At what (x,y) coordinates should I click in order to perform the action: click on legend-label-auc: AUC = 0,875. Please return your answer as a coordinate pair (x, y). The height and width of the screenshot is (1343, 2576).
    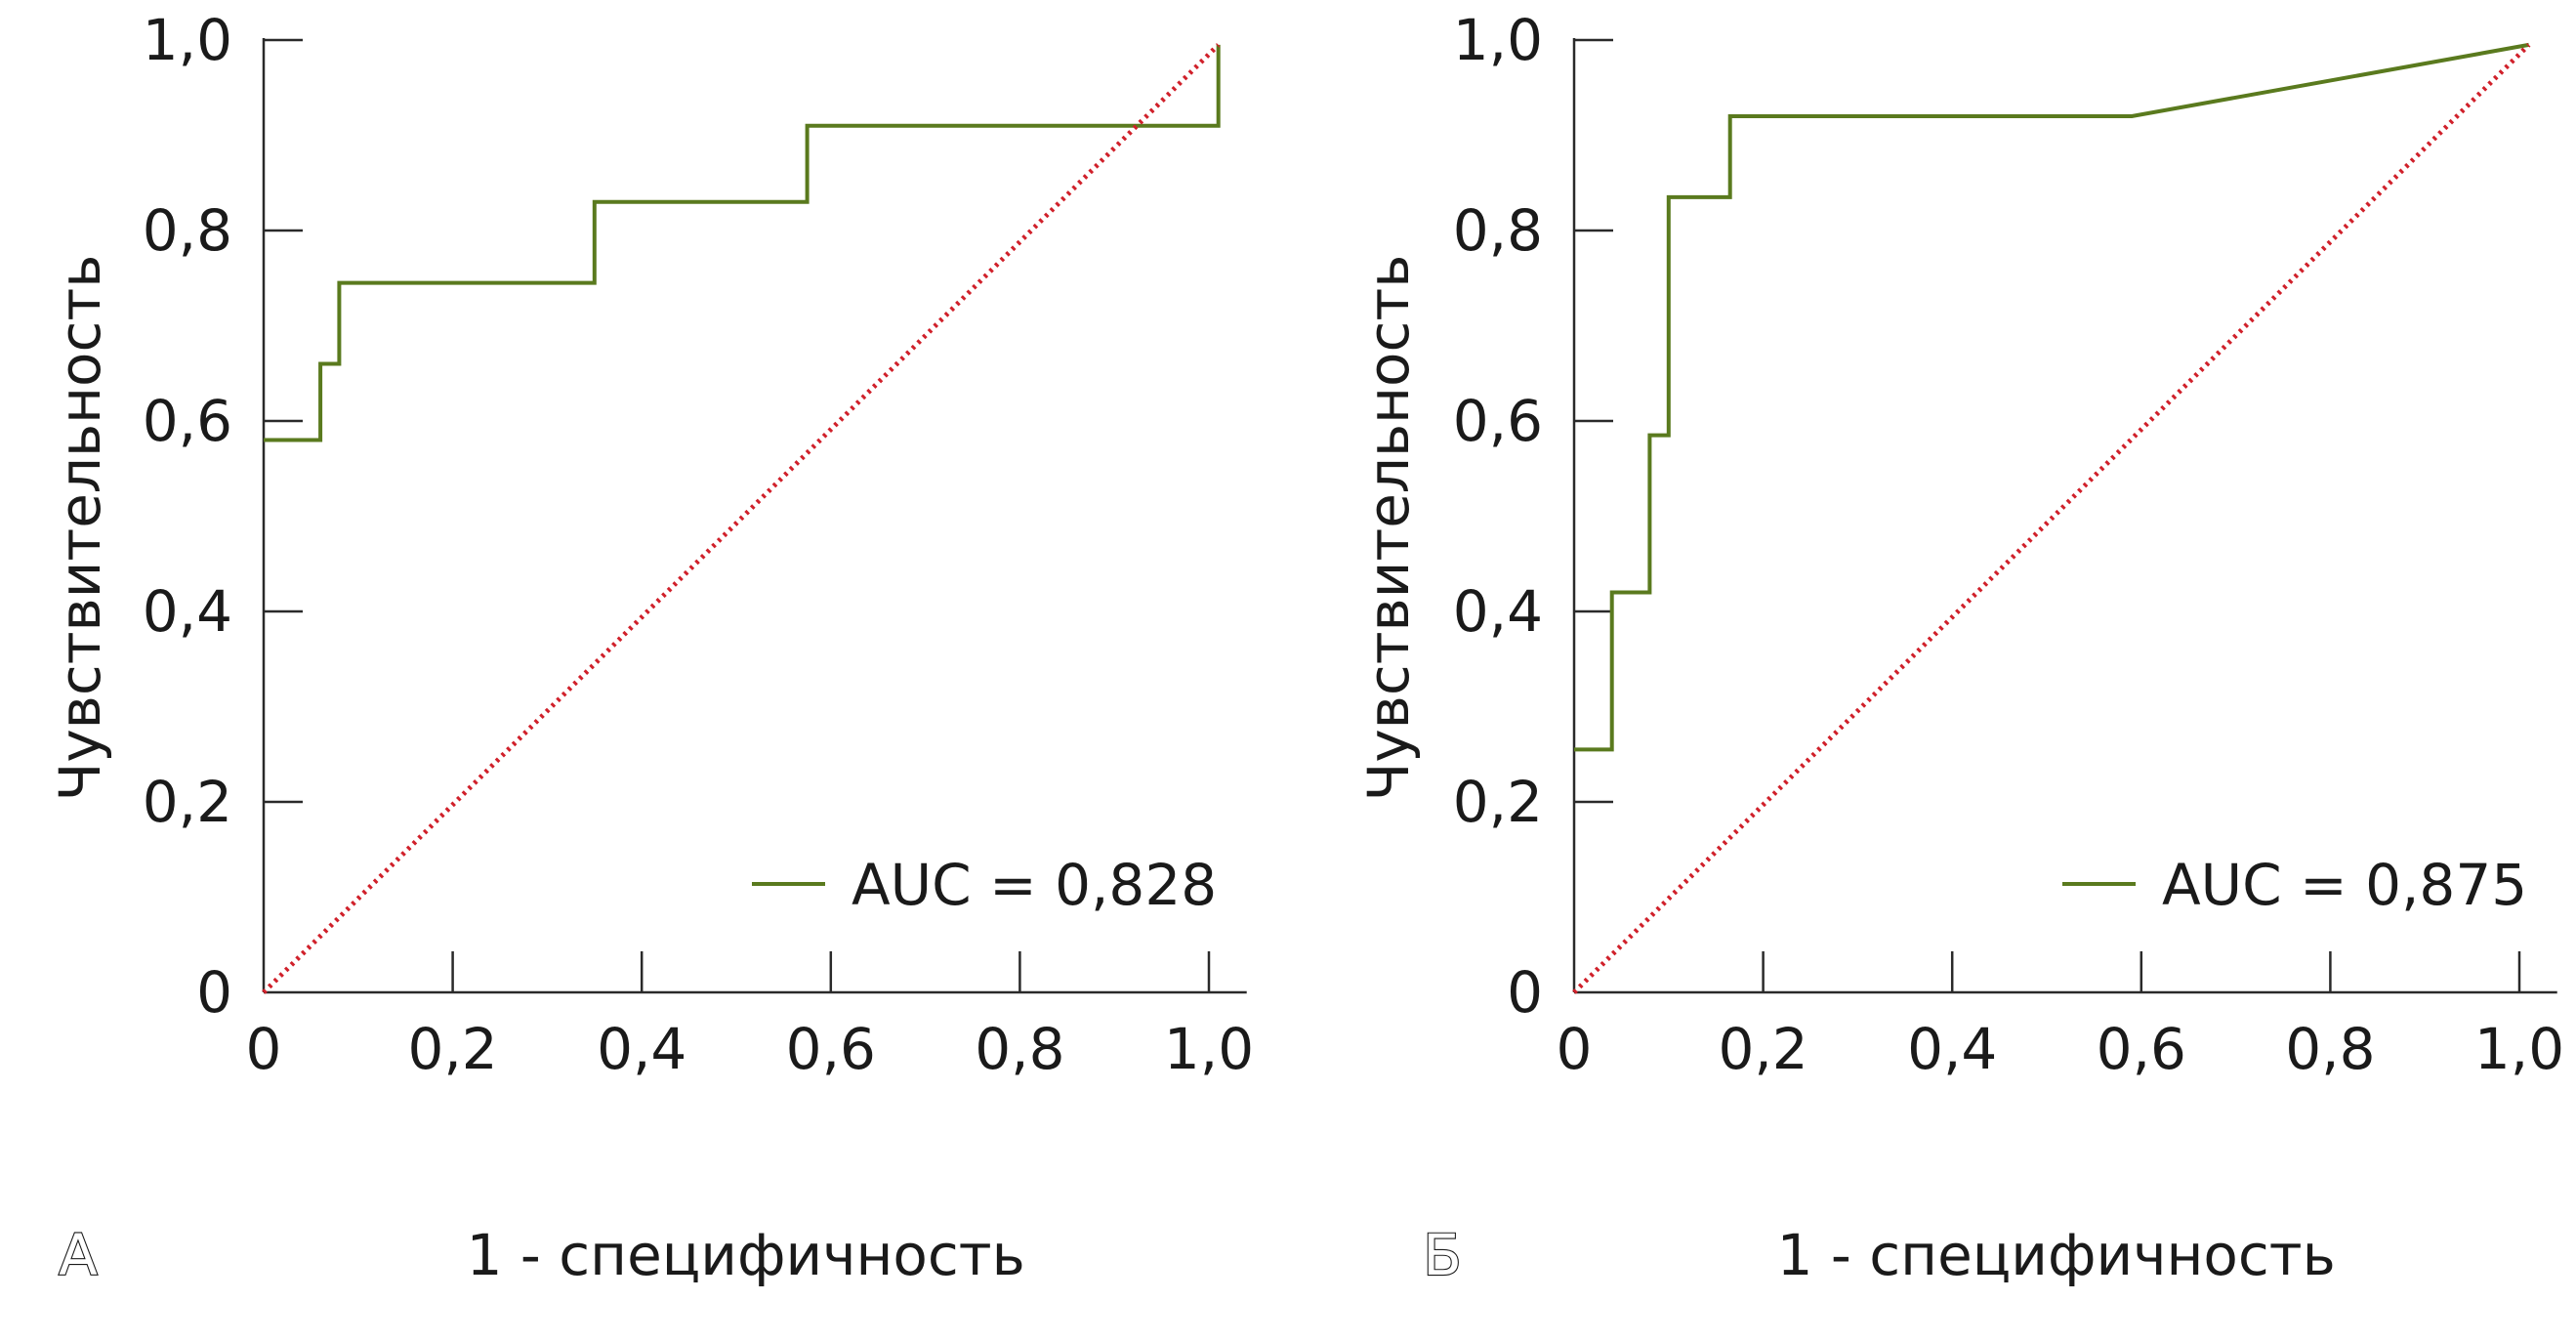
    Looking at the image, I should click on (2344, 885).